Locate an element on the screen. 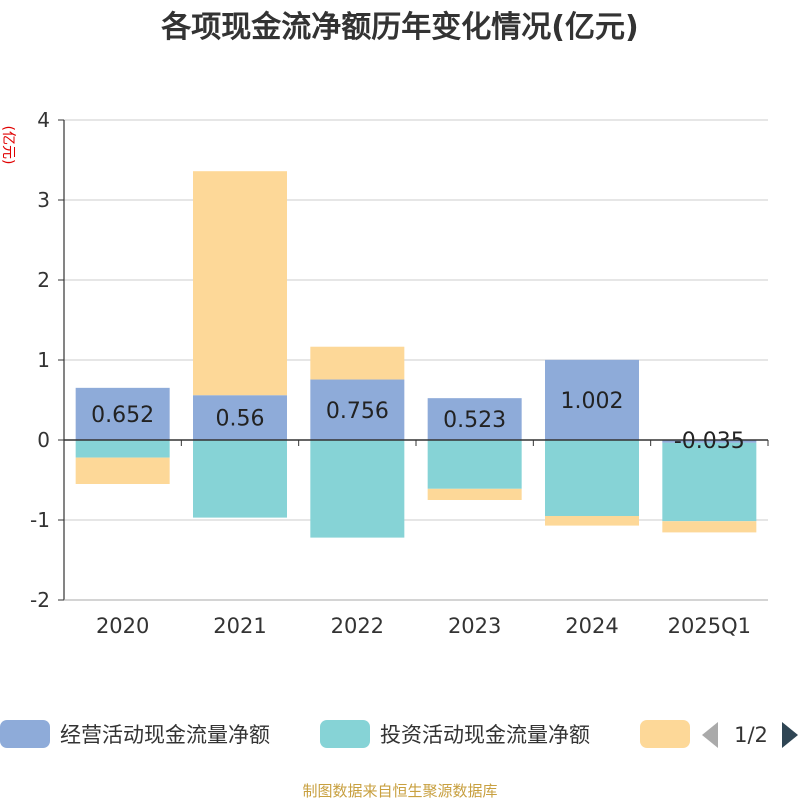 The width and height of the screenshot is (800, 800). source-note: 制图数据来自恒生聚源数据库 is located at coordinates (399, 791).